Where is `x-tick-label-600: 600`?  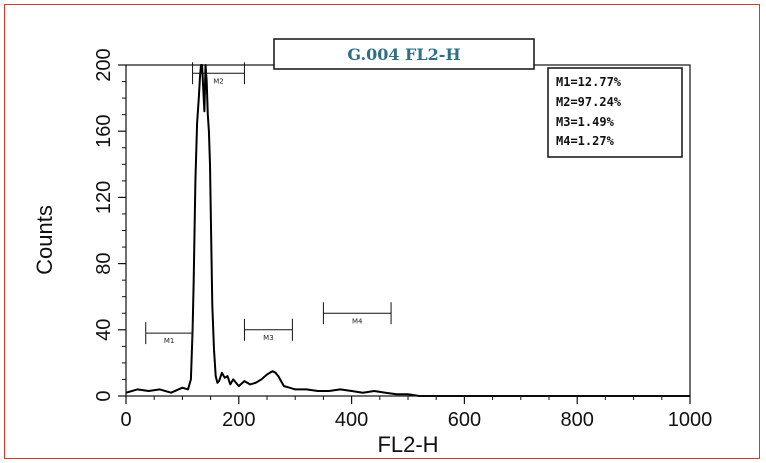
x-tick-label-600: 600 is located at coordinates (464, 420).